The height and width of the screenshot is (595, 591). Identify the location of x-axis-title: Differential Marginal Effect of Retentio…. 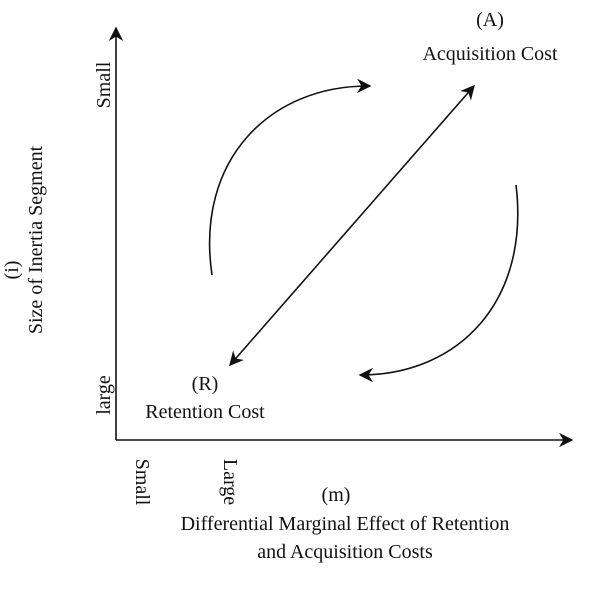
(345, 524).